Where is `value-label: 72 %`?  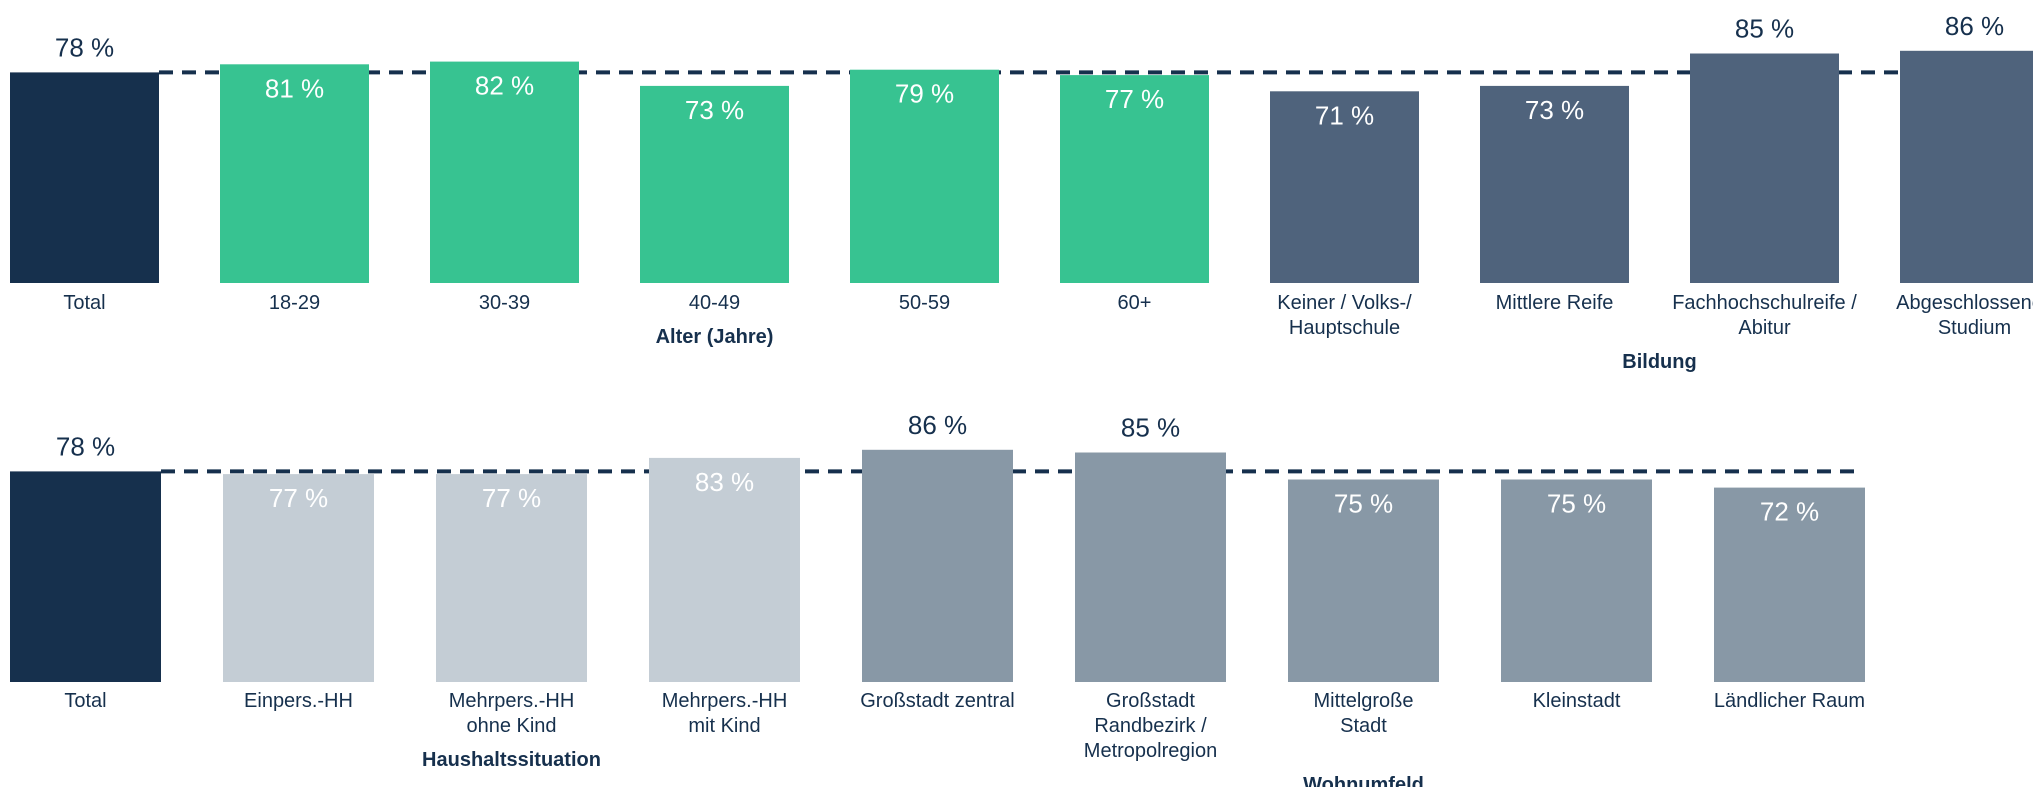
value-label: 72 % is located at coordinates (1789, 512).